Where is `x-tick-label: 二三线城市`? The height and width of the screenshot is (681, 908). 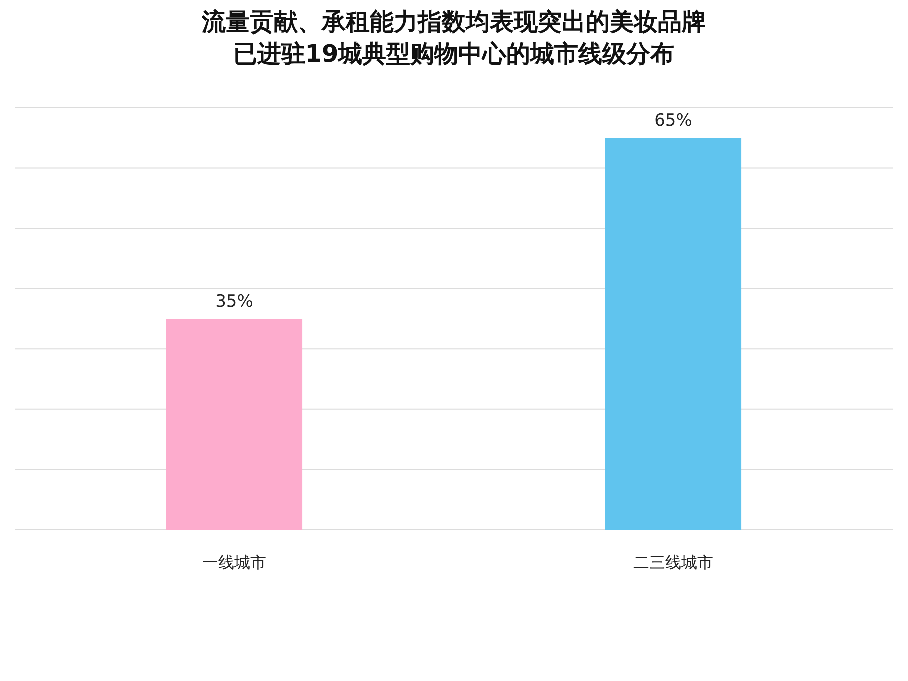
x-tick-label: 二三线城市 is located at coordinates (674, 562).